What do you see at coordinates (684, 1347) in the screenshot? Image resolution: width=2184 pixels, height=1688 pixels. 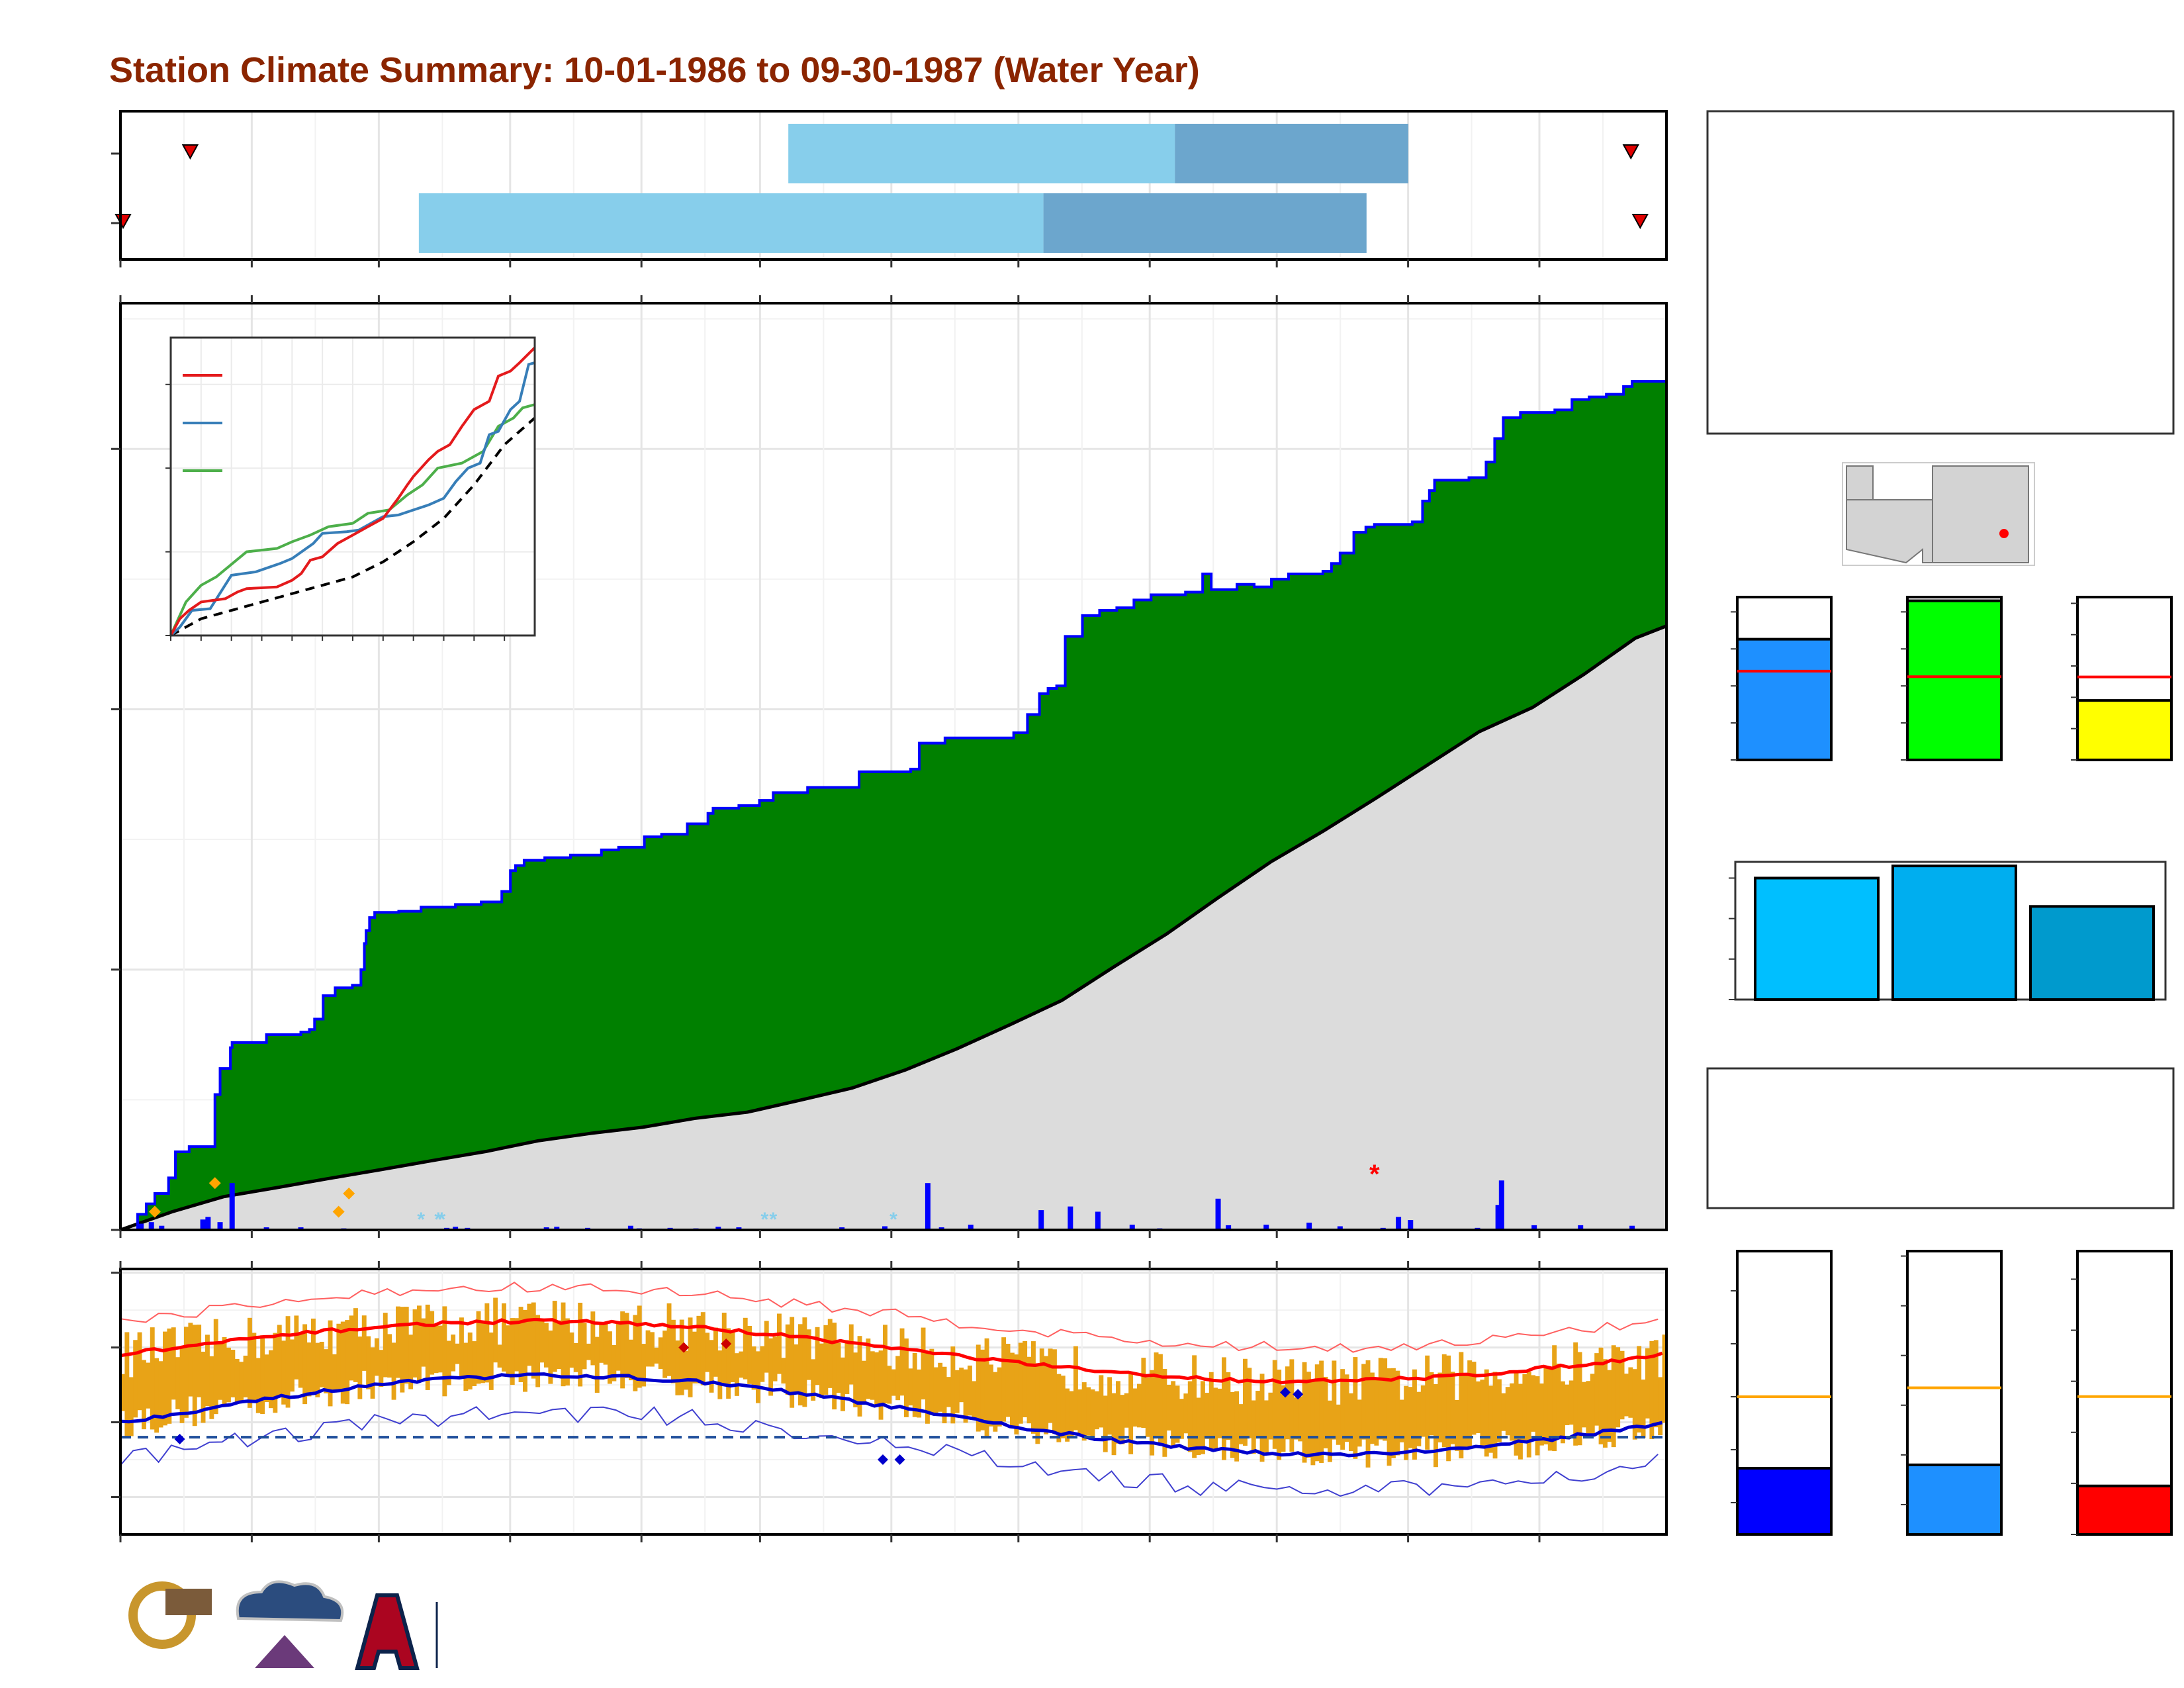 I see `record-high-marker-icon` at bounding box center [684, 1347].